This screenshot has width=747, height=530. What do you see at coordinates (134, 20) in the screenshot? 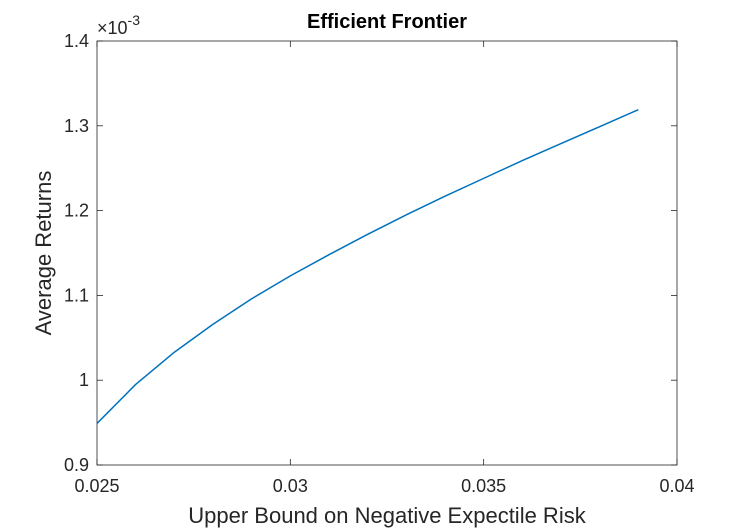
I see `y-exponent-power: -3` at bounding box center [134, 20].